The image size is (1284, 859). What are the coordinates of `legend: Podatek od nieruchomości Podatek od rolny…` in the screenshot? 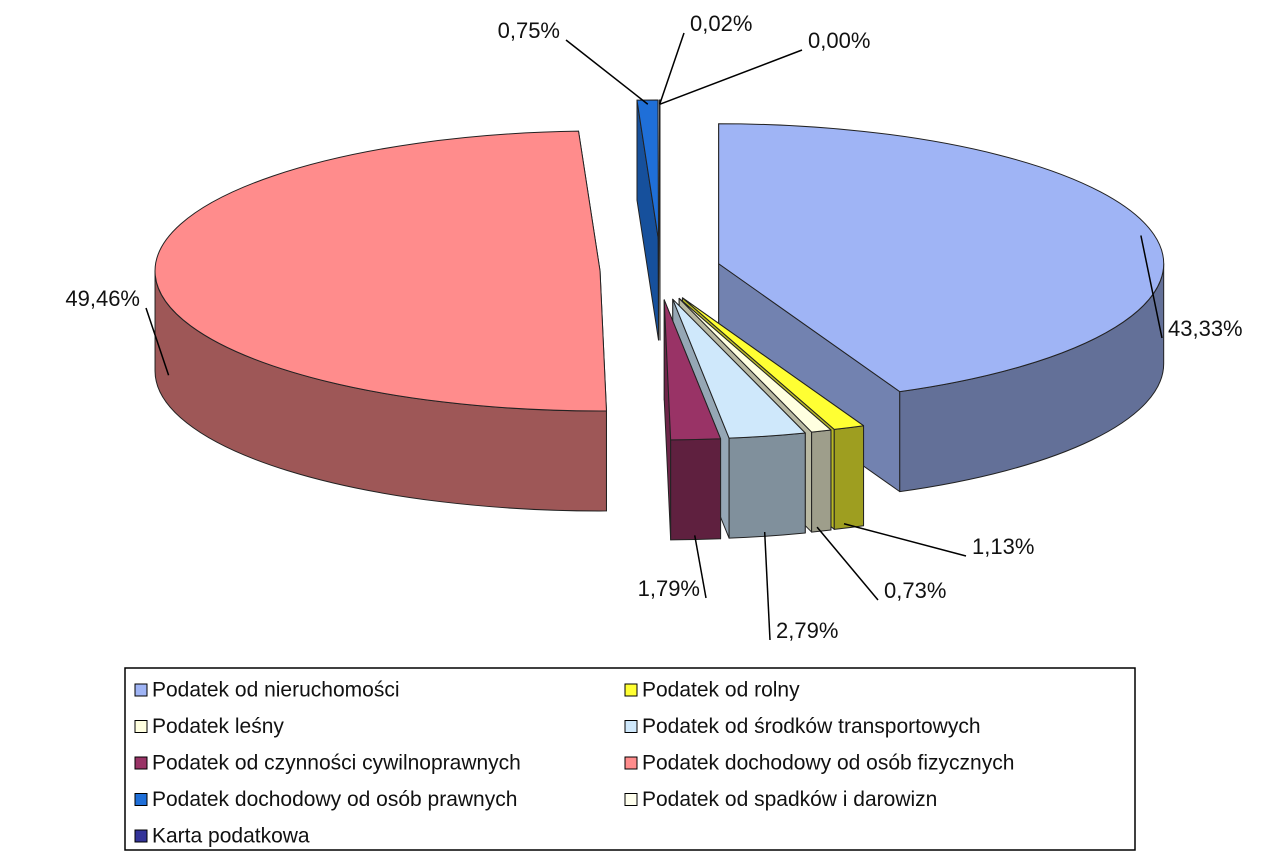 It's located at (574, 763).